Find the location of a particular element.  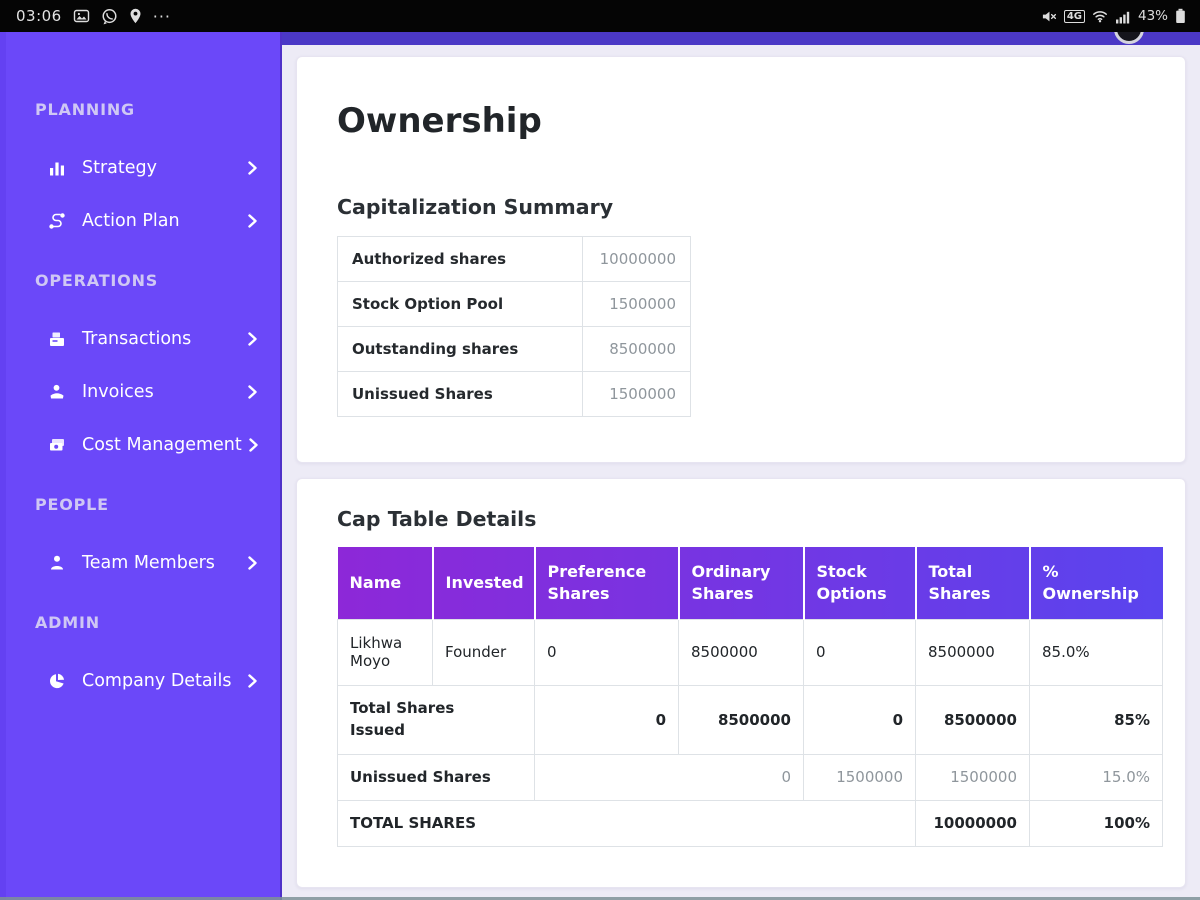

status-left: 03:06 ··· is located at coordinates (93, 16).